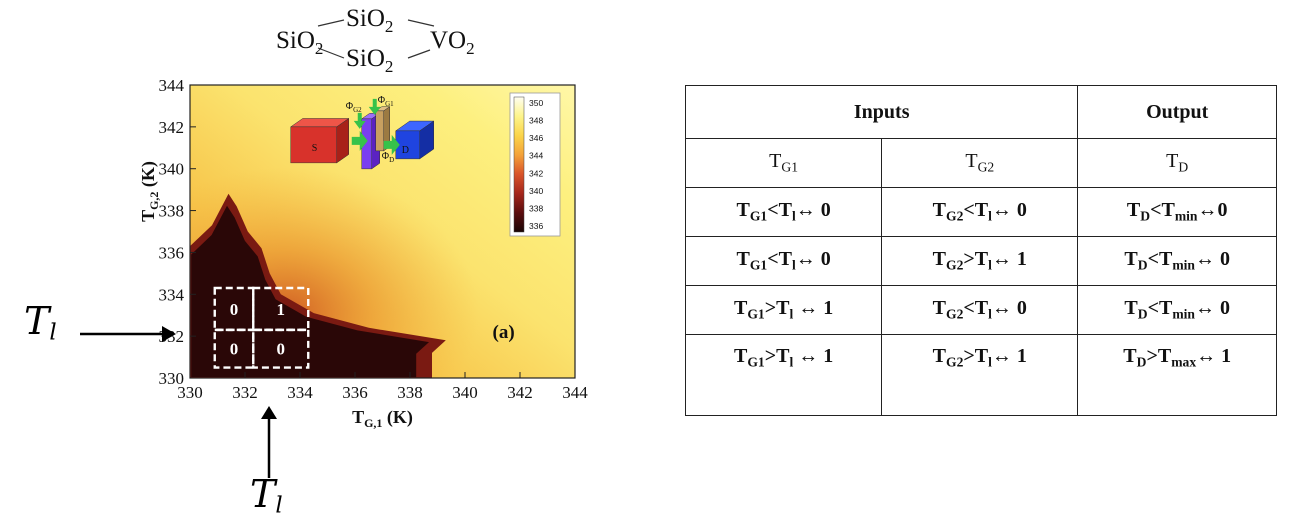 The width and height of the screenshot is (1300, 524). Describe the element at coordinates (382, 129) in the screenshot. I see `gate-film` at that location.